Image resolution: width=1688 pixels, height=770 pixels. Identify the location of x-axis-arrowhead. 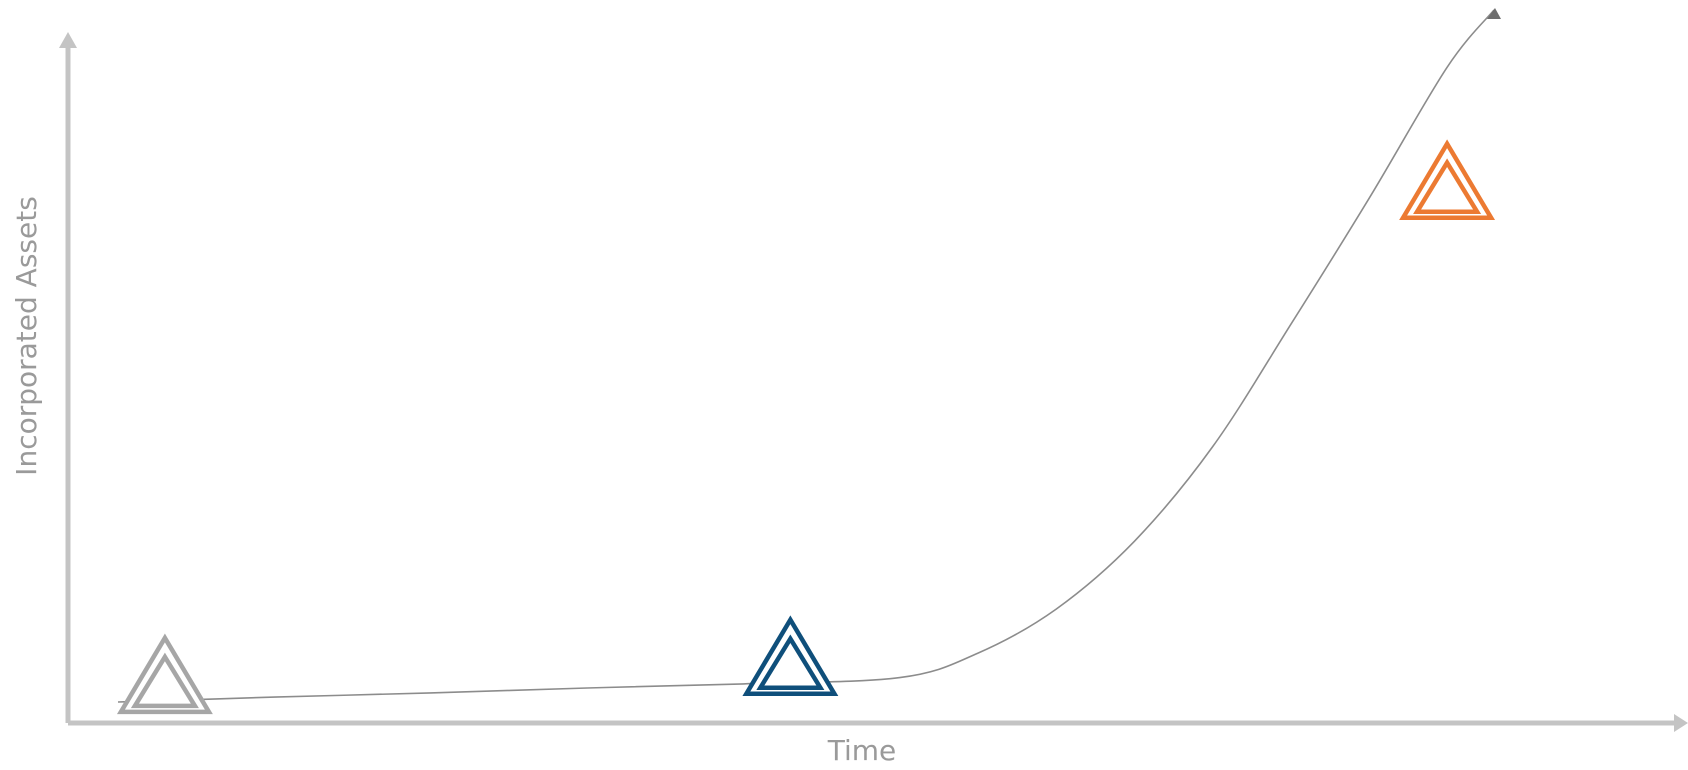
(1681, 723).